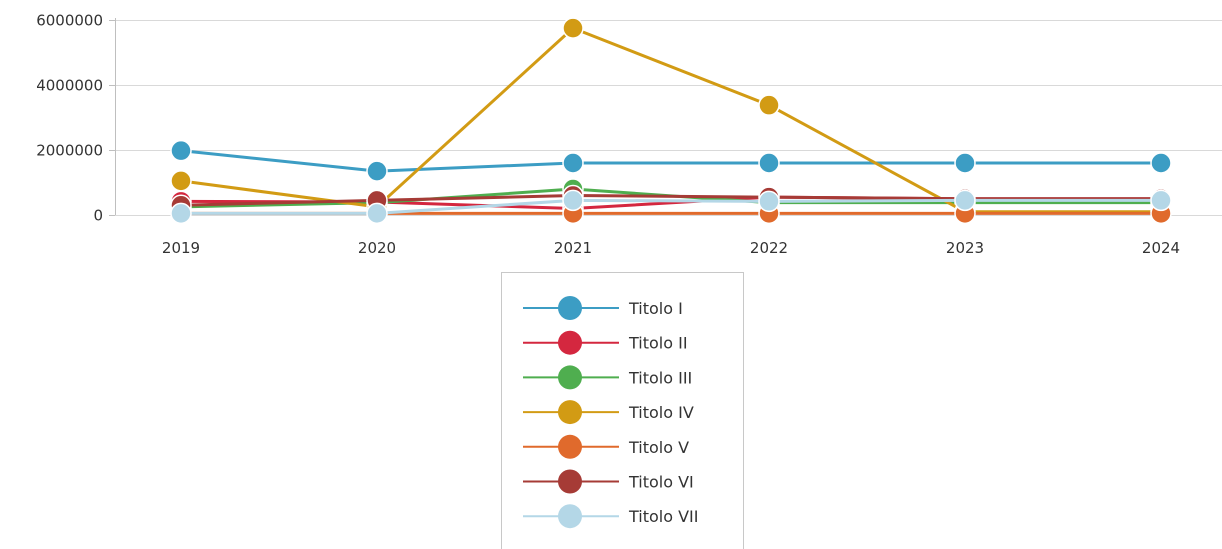 Image resolution: width=1222 pixels, height=549 pixels. What do you see at coordinates (69, 86) in the screenshot?
I see `y-tick-label: 4000000` at bounding box center [69, 86].